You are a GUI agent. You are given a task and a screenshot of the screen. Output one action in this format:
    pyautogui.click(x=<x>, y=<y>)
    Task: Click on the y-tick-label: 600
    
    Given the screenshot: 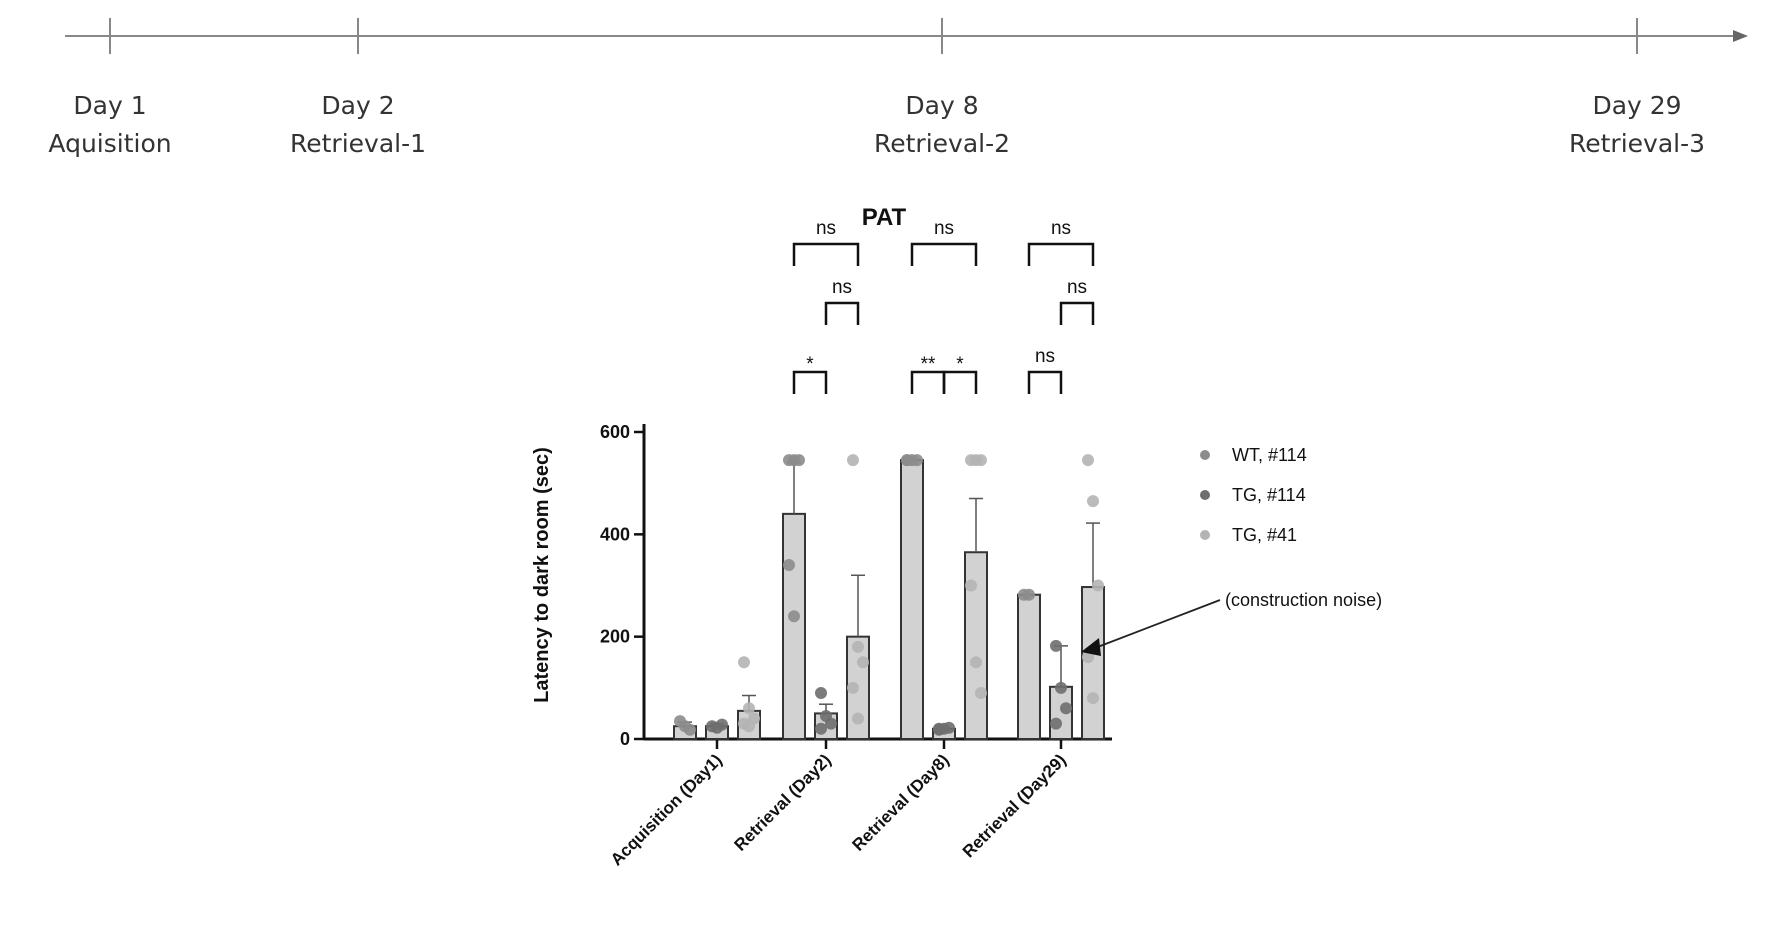 What is the action you would take?
    pyautogui.click(x=615, y=432)
    